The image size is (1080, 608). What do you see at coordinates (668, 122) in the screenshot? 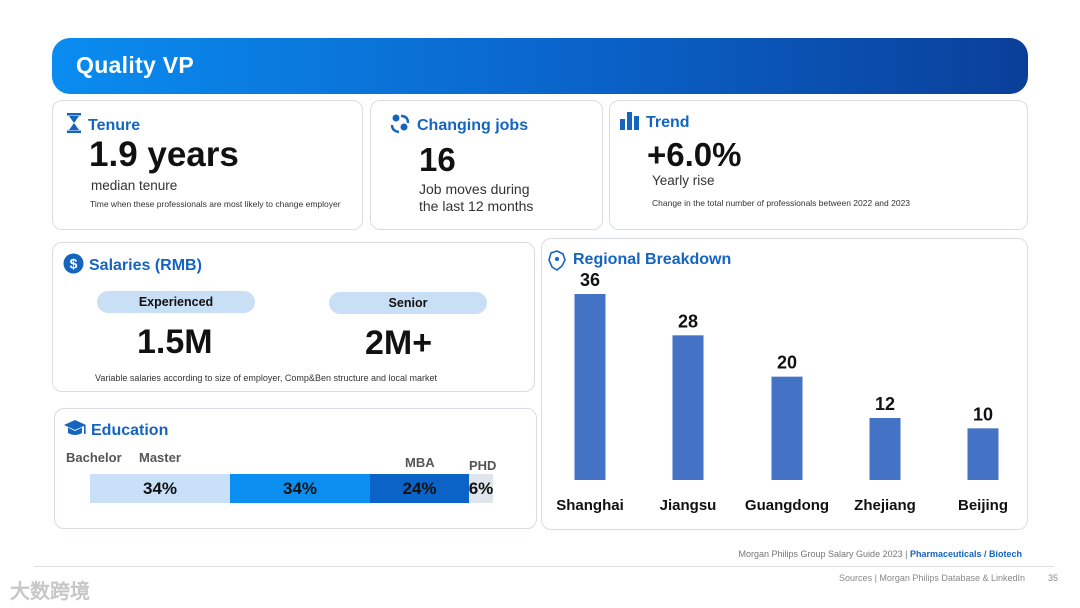
I see `trend-title: Trend` at bounding box center [668, 122].